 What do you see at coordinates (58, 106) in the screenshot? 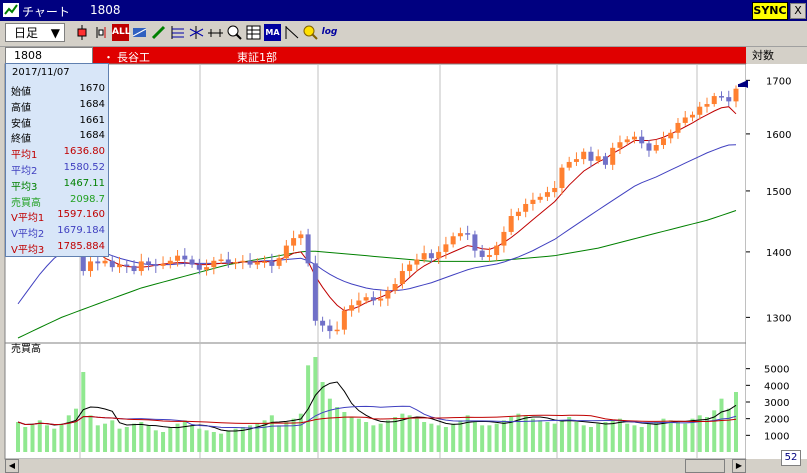
I see `info-row: 高値 1684` at bounding box center [58, 106].